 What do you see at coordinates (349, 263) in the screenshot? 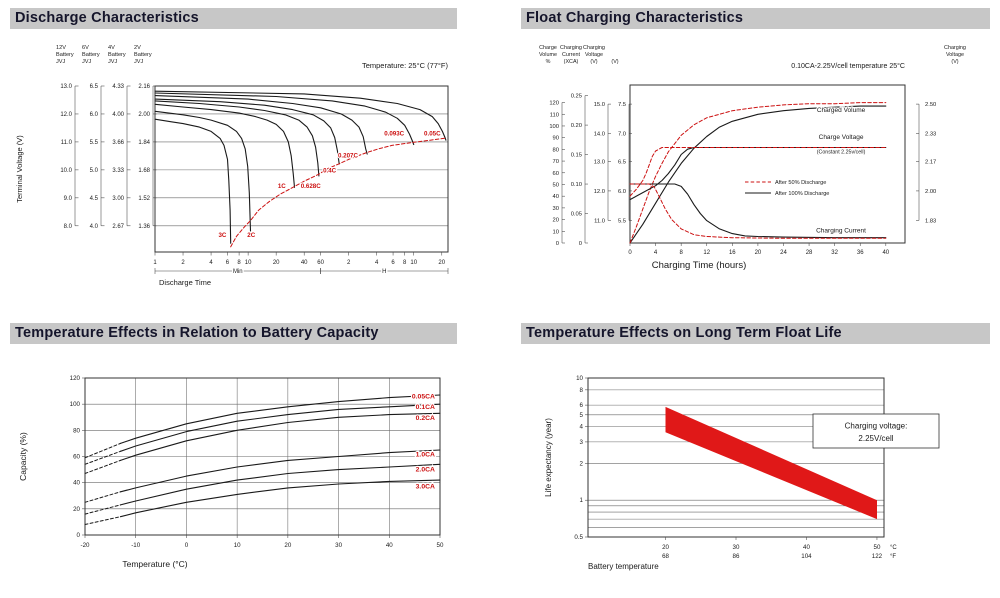
I see `x-tick-label: 2` at bounding box center [349, 263].